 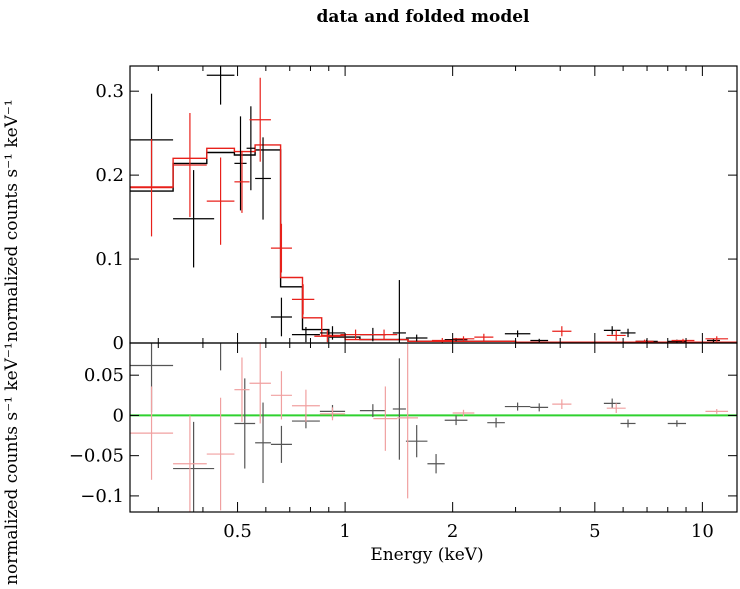 I want to click on y-tick-label: −0.05, so click(x=96, y=456).